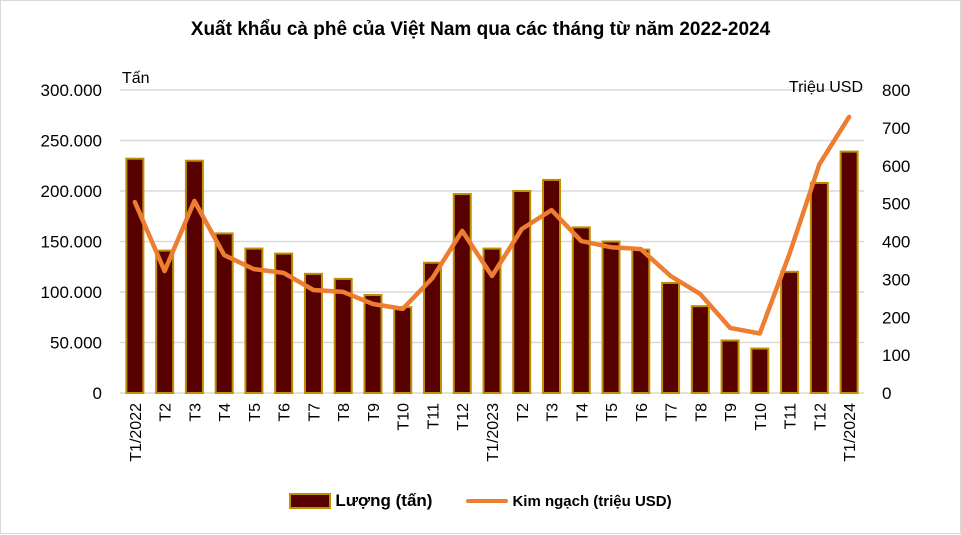 The image size is (961, 535). I want to click on left-tick-label: 200.000, so click(71, 191).